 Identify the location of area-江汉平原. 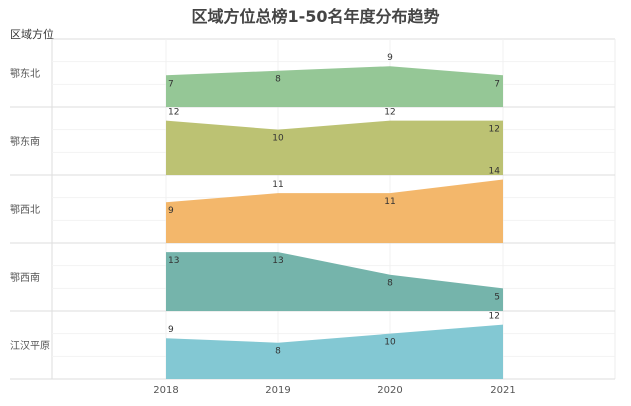
(334, 351).